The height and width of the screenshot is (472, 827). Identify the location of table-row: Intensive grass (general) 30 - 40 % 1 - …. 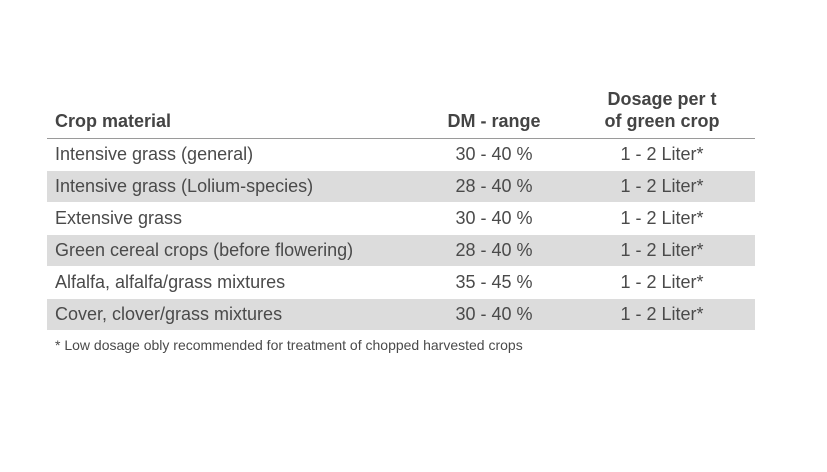
(401, 154).